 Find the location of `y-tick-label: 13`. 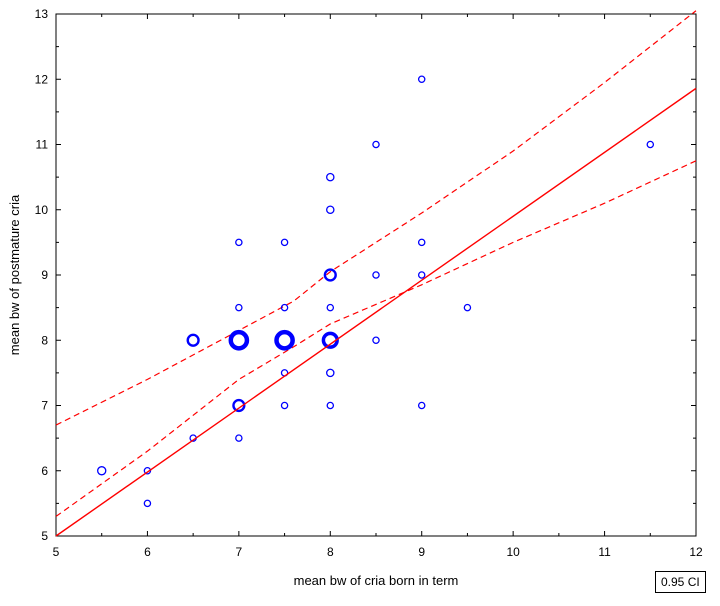

y-tick-label: 13 is located at coordinates (42, 14).